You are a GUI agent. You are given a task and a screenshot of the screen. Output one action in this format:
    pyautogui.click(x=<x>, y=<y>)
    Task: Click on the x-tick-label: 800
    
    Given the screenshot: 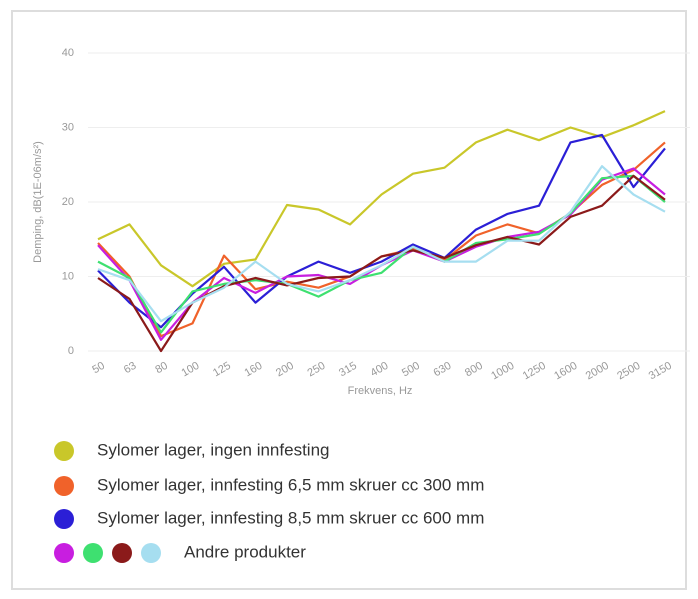 What is the action you would take?
    pyautogui.click(x=474, y=370)
    